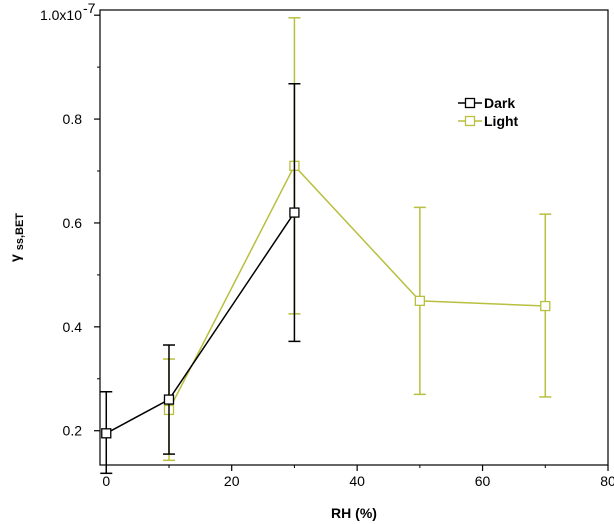  Describe the element at coordinates (61, 15) in the screenshot. I see `y-tick-label: 1.0x10` at that location.